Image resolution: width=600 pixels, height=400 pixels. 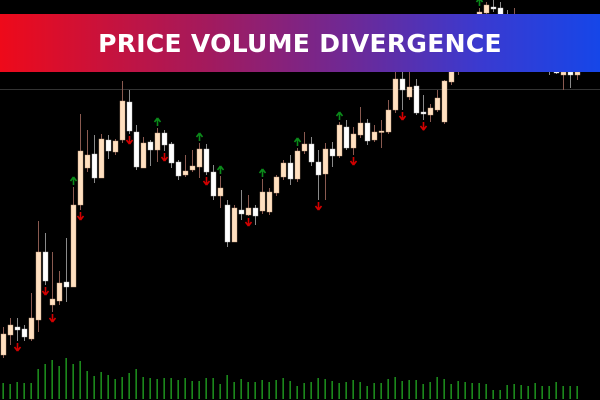 I want to click on title-banner: PRICE VOLUME DIVERGENCE, so click(x=300, y=43).